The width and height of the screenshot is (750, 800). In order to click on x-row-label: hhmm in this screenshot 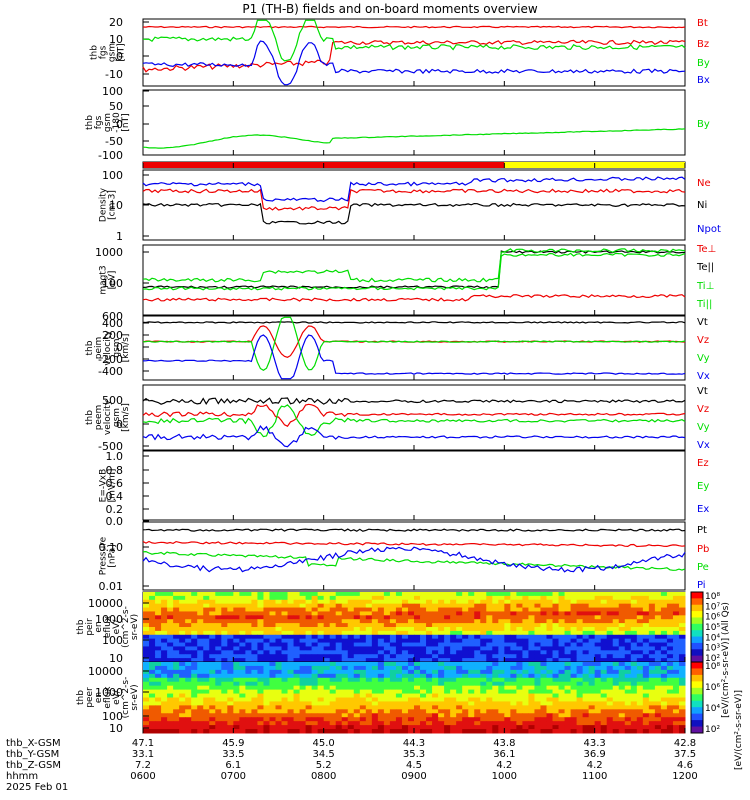, I will do `click(22, 776)`.